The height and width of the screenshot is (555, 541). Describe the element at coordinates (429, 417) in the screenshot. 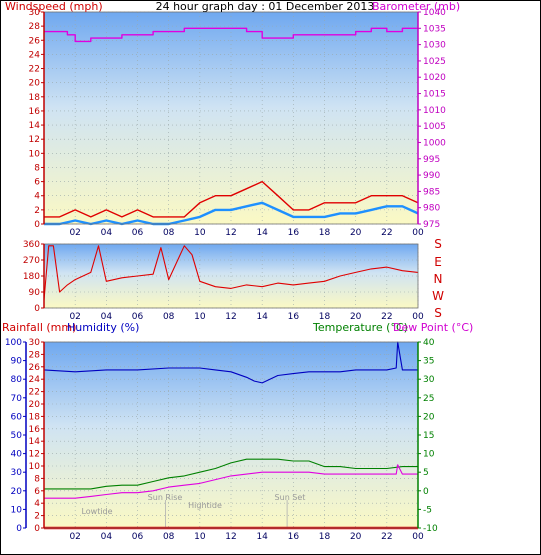

I see `temperature-tick-label: 20` at that location.